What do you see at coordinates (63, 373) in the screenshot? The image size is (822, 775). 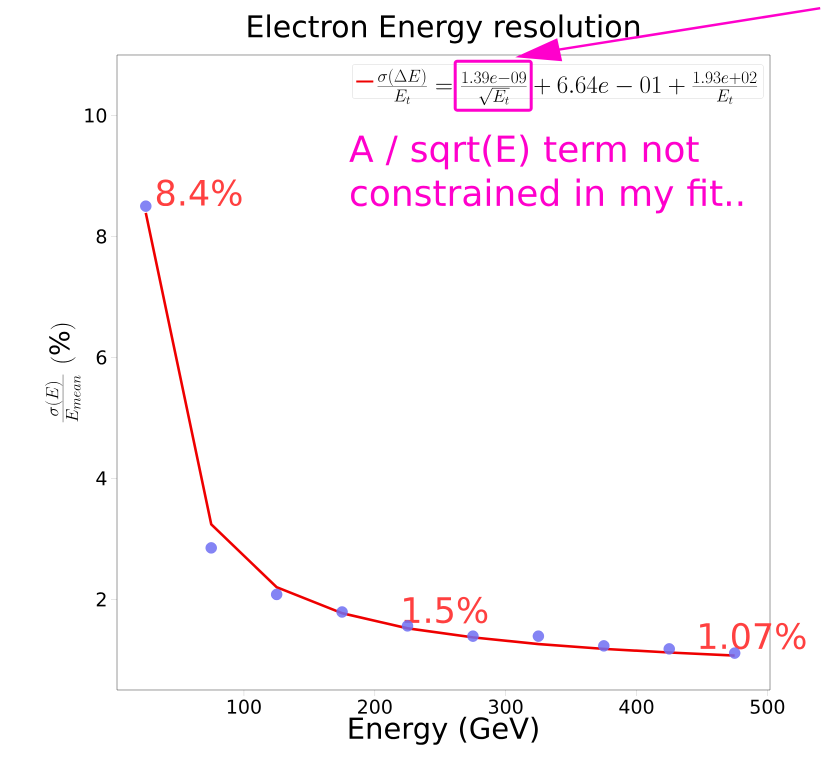 I see `y-axis-title: $\frac{\sigma(E)}{E_{mean}}\ (\%)$` at bounding box center [63, 373].